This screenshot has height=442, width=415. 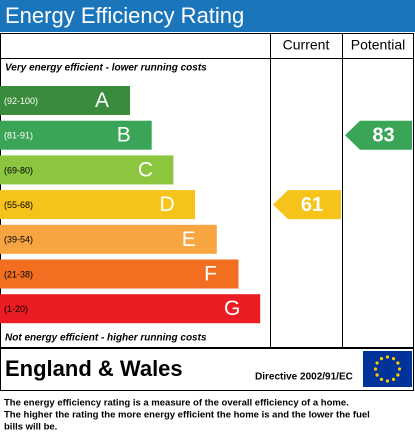 I want to click on title: Energy Efficiency Rating, so click(x=124, y=15).